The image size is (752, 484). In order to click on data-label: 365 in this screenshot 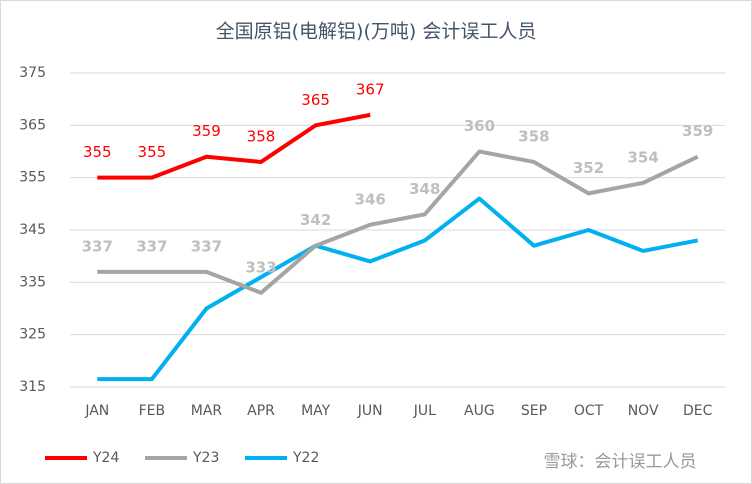, I will do `click(315, 100)`.